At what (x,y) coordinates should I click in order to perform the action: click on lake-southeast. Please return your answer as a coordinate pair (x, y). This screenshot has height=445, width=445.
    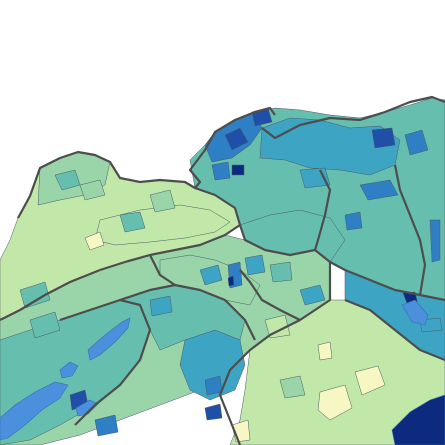
    Looking at the image, I should click on (418, 419).